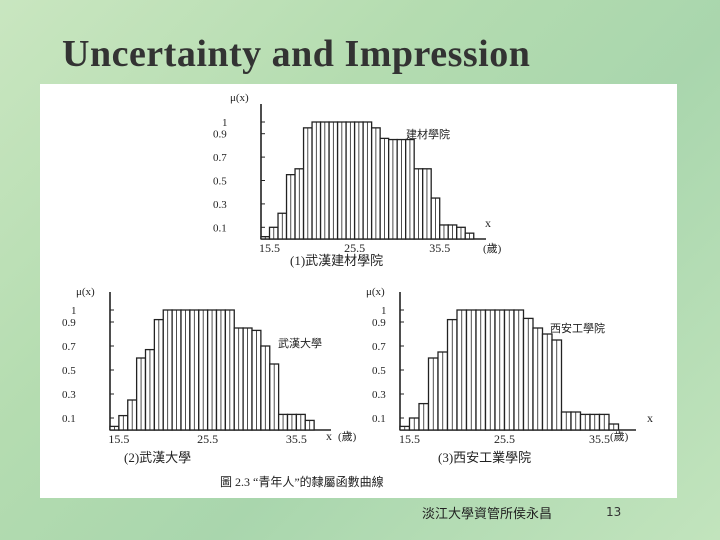 This screenshot has height=540, width=720. Describe the element at coordinates (157, 457) in the screenshot. I see `panel-caption: (2)武漢大學` at that location.